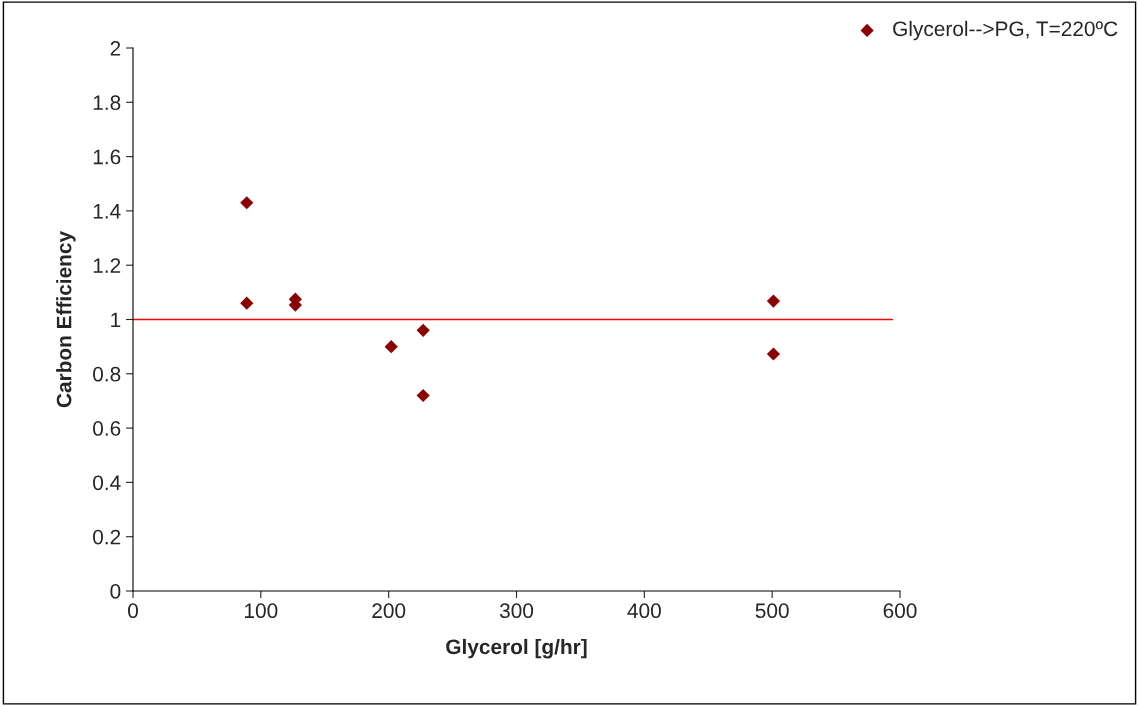  Describe the element at coordinates (261, 611) in the screenshot. I see `x-tick-label: 100` at that location.